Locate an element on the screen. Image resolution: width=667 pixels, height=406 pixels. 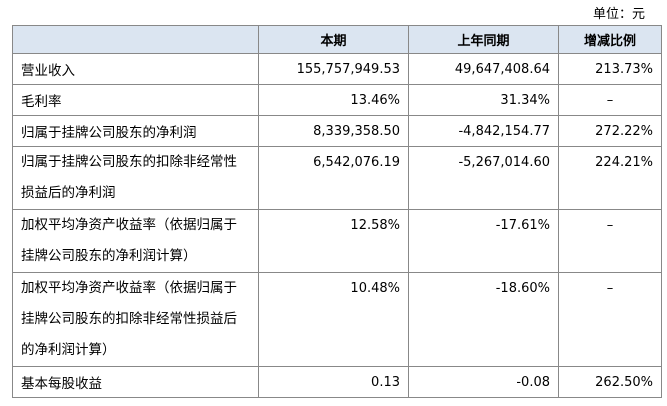
table-row: 基本每股收益 0.13 -0.08 262.50% is located at coordinates (337, 382).